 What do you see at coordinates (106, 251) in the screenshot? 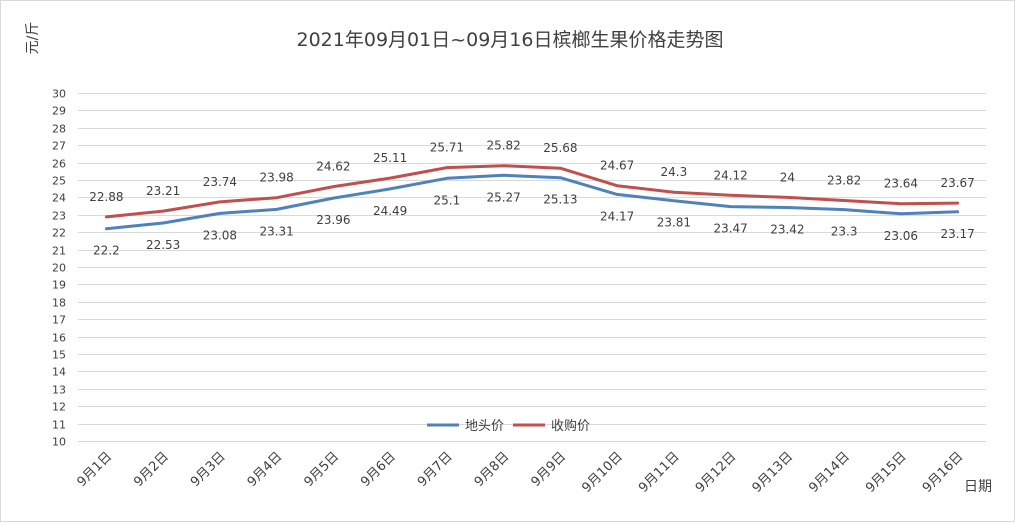
I see `data-label: 22.2` at bounding box center [106, 251].